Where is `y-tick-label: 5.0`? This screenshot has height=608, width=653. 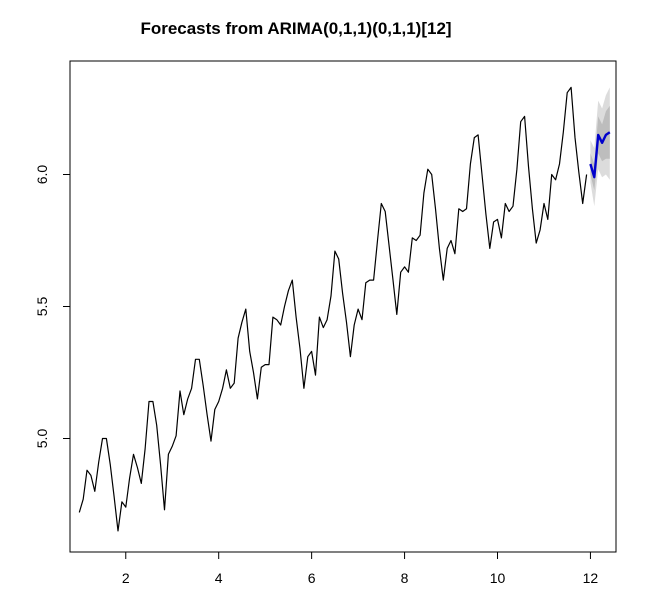 y-tick-label: 5.0 is located at coordinates (42, 439).